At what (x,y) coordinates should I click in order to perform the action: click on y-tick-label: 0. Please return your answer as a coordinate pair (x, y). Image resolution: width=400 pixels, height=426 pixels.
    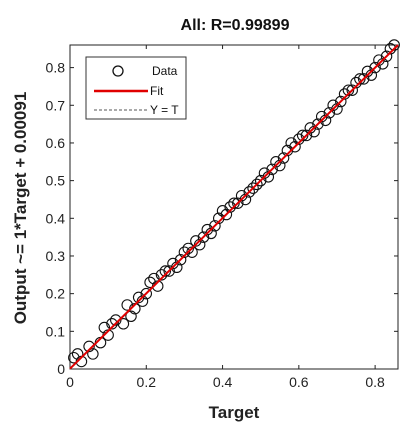
    Looking at the image, I should click on (61, 369).